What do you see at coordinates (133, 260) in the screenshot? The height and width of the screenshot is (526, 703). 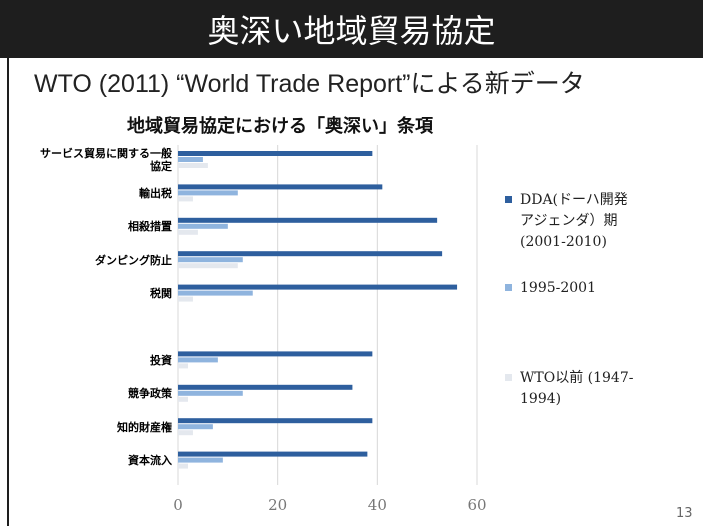 I see `y-tick-label: ダンピング防止` at bounding box center [133, 260].